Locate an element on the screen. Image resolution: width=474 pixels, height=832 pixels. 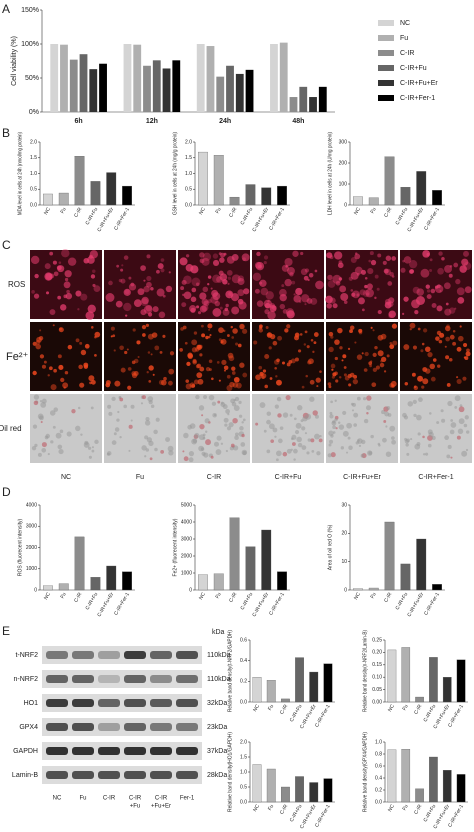
y-tick-label: 0.8 is located at coordinates (378, 754).